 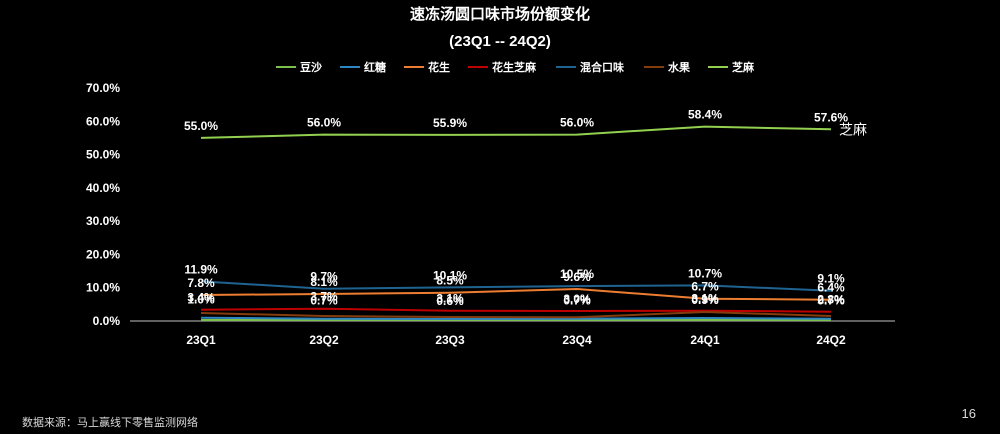 I want to click on data-label: 10.7%, so click(x=705, y=273).